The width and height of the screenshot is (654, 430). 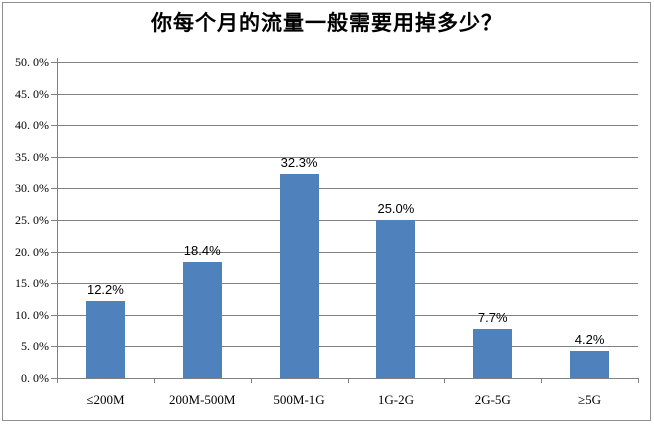 What do you see at coordinates (395, 399) in the screenshot?
I see `x-category-label: 1G-2G` at bounding box center [395, 399].